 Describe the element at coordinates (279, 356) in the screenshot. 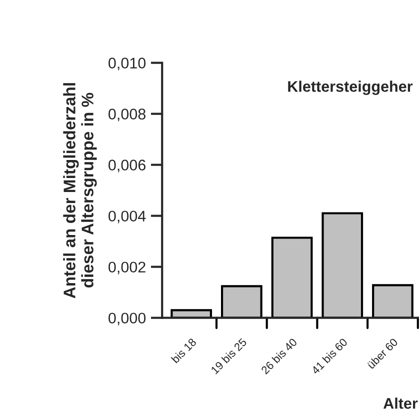

I see `x-tick-label: 26 bis 40` at that location.